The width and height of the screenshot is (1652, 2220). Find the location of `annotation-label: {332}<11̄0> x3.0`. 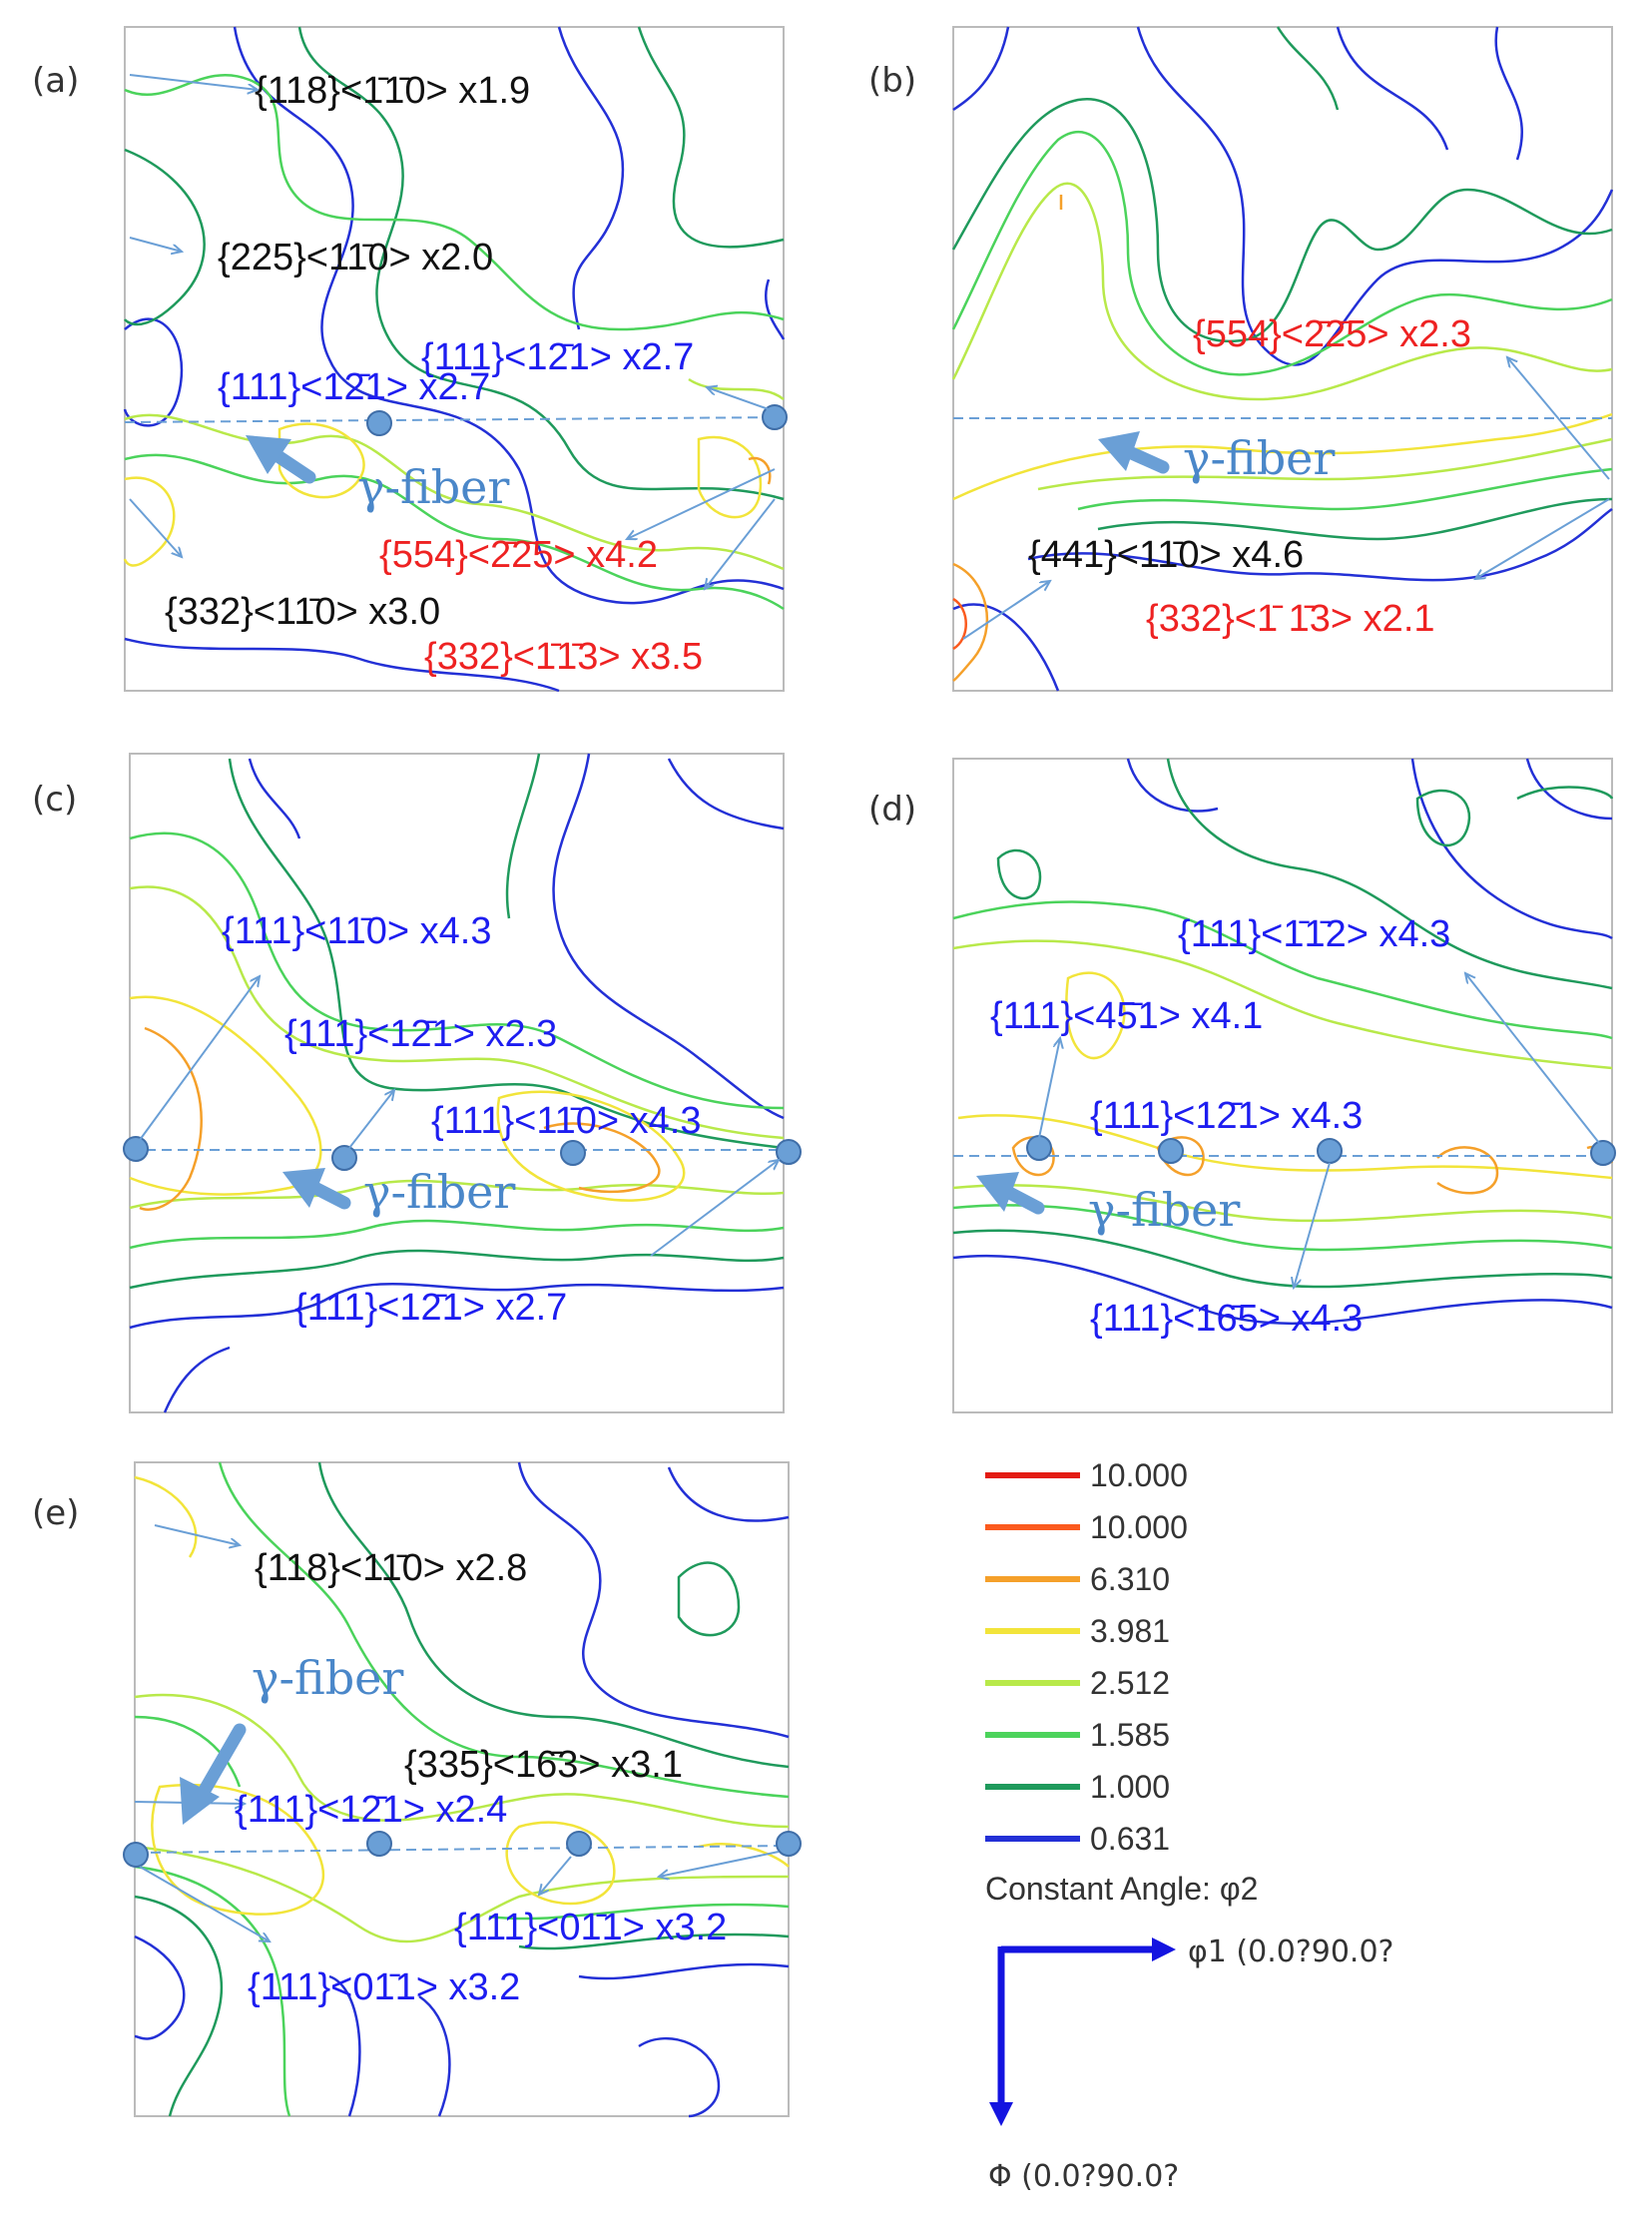

annotation-label: {332}<11̄0> x3.0 is located at coordinates (302, 612).